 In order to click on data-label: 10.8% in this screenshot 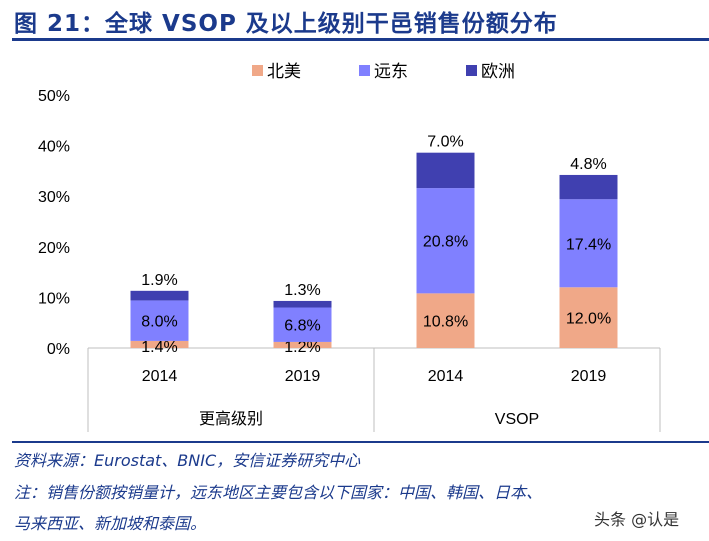, I will do `click(445, 322)`.